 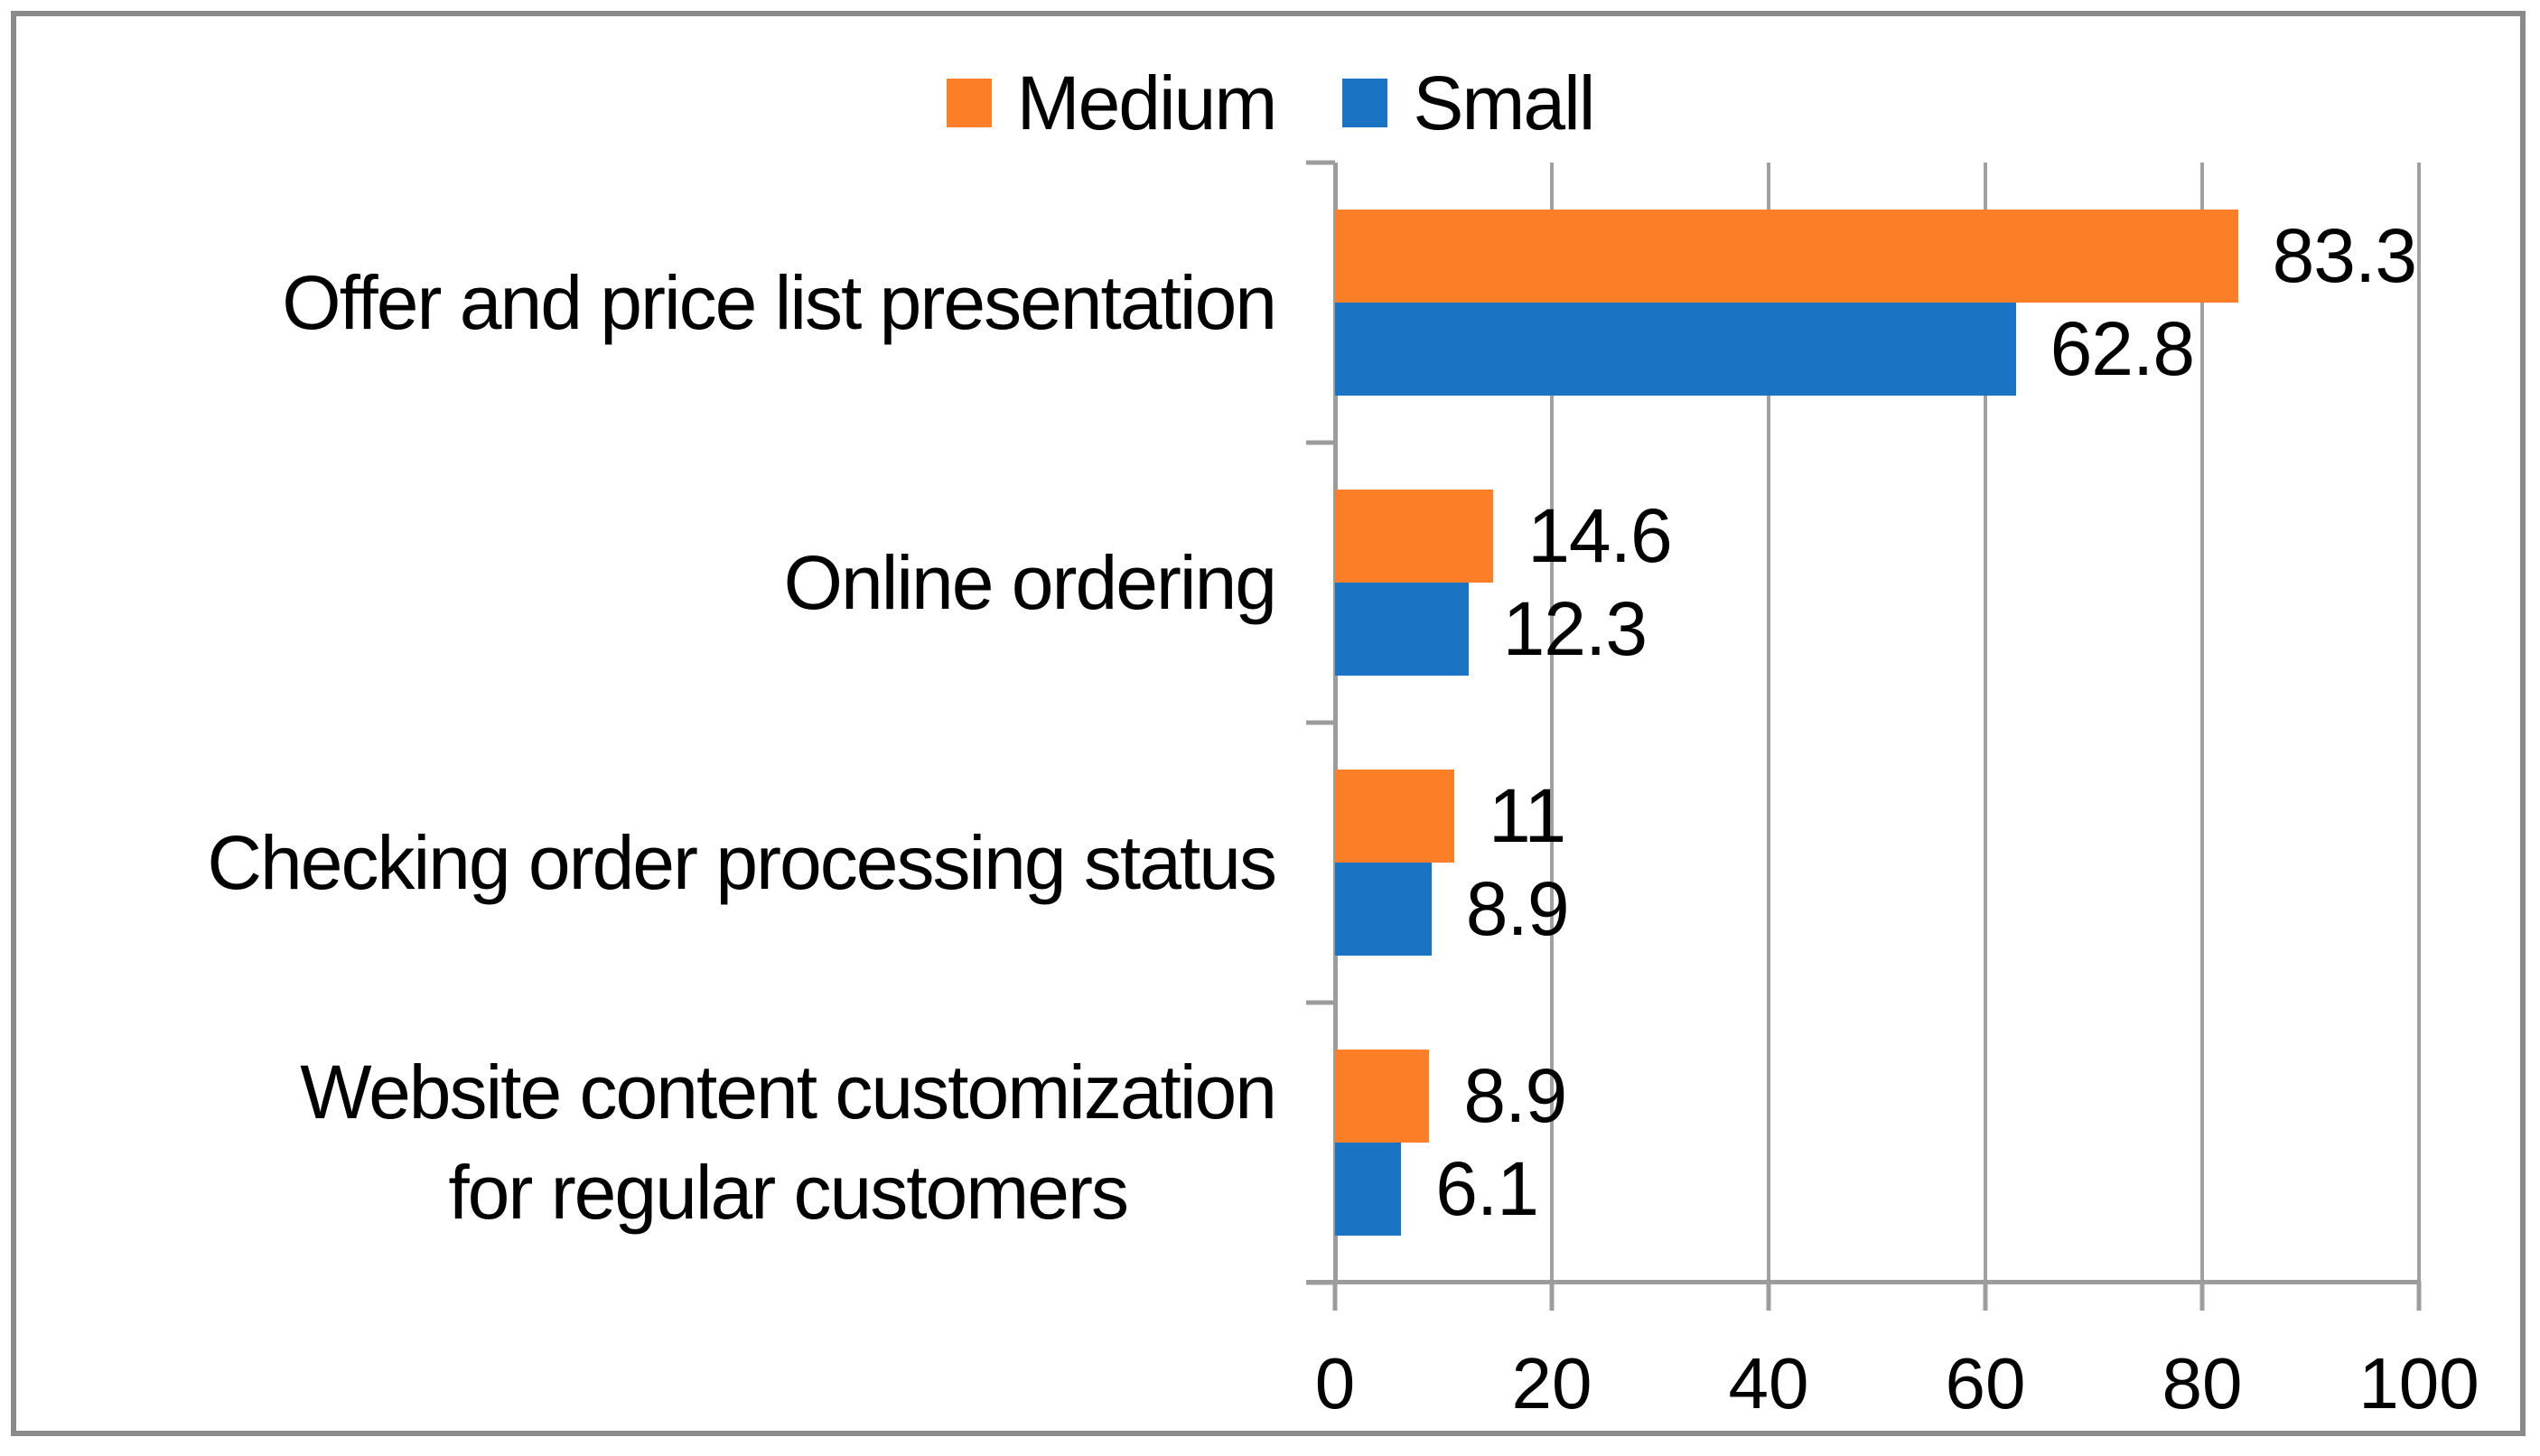 I want to click on legend-swatch-medium, so click(x=969, y=103).